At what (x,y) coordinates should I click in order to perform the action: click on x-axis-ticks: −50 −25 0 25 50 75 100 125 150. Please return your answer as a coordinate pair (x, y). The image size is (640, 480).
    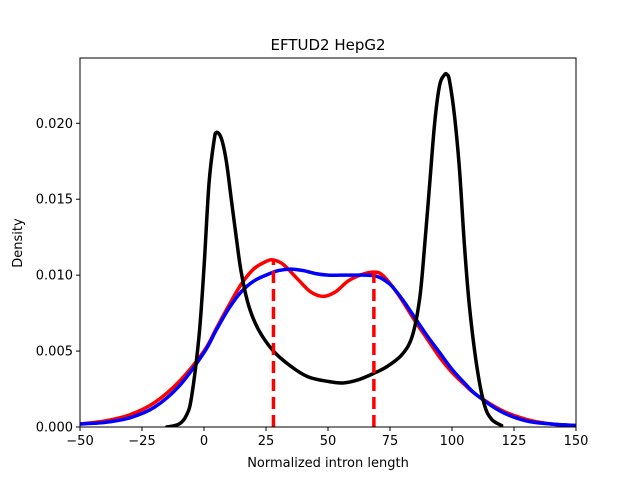
    Looking at the image, I should click on (327, 438).